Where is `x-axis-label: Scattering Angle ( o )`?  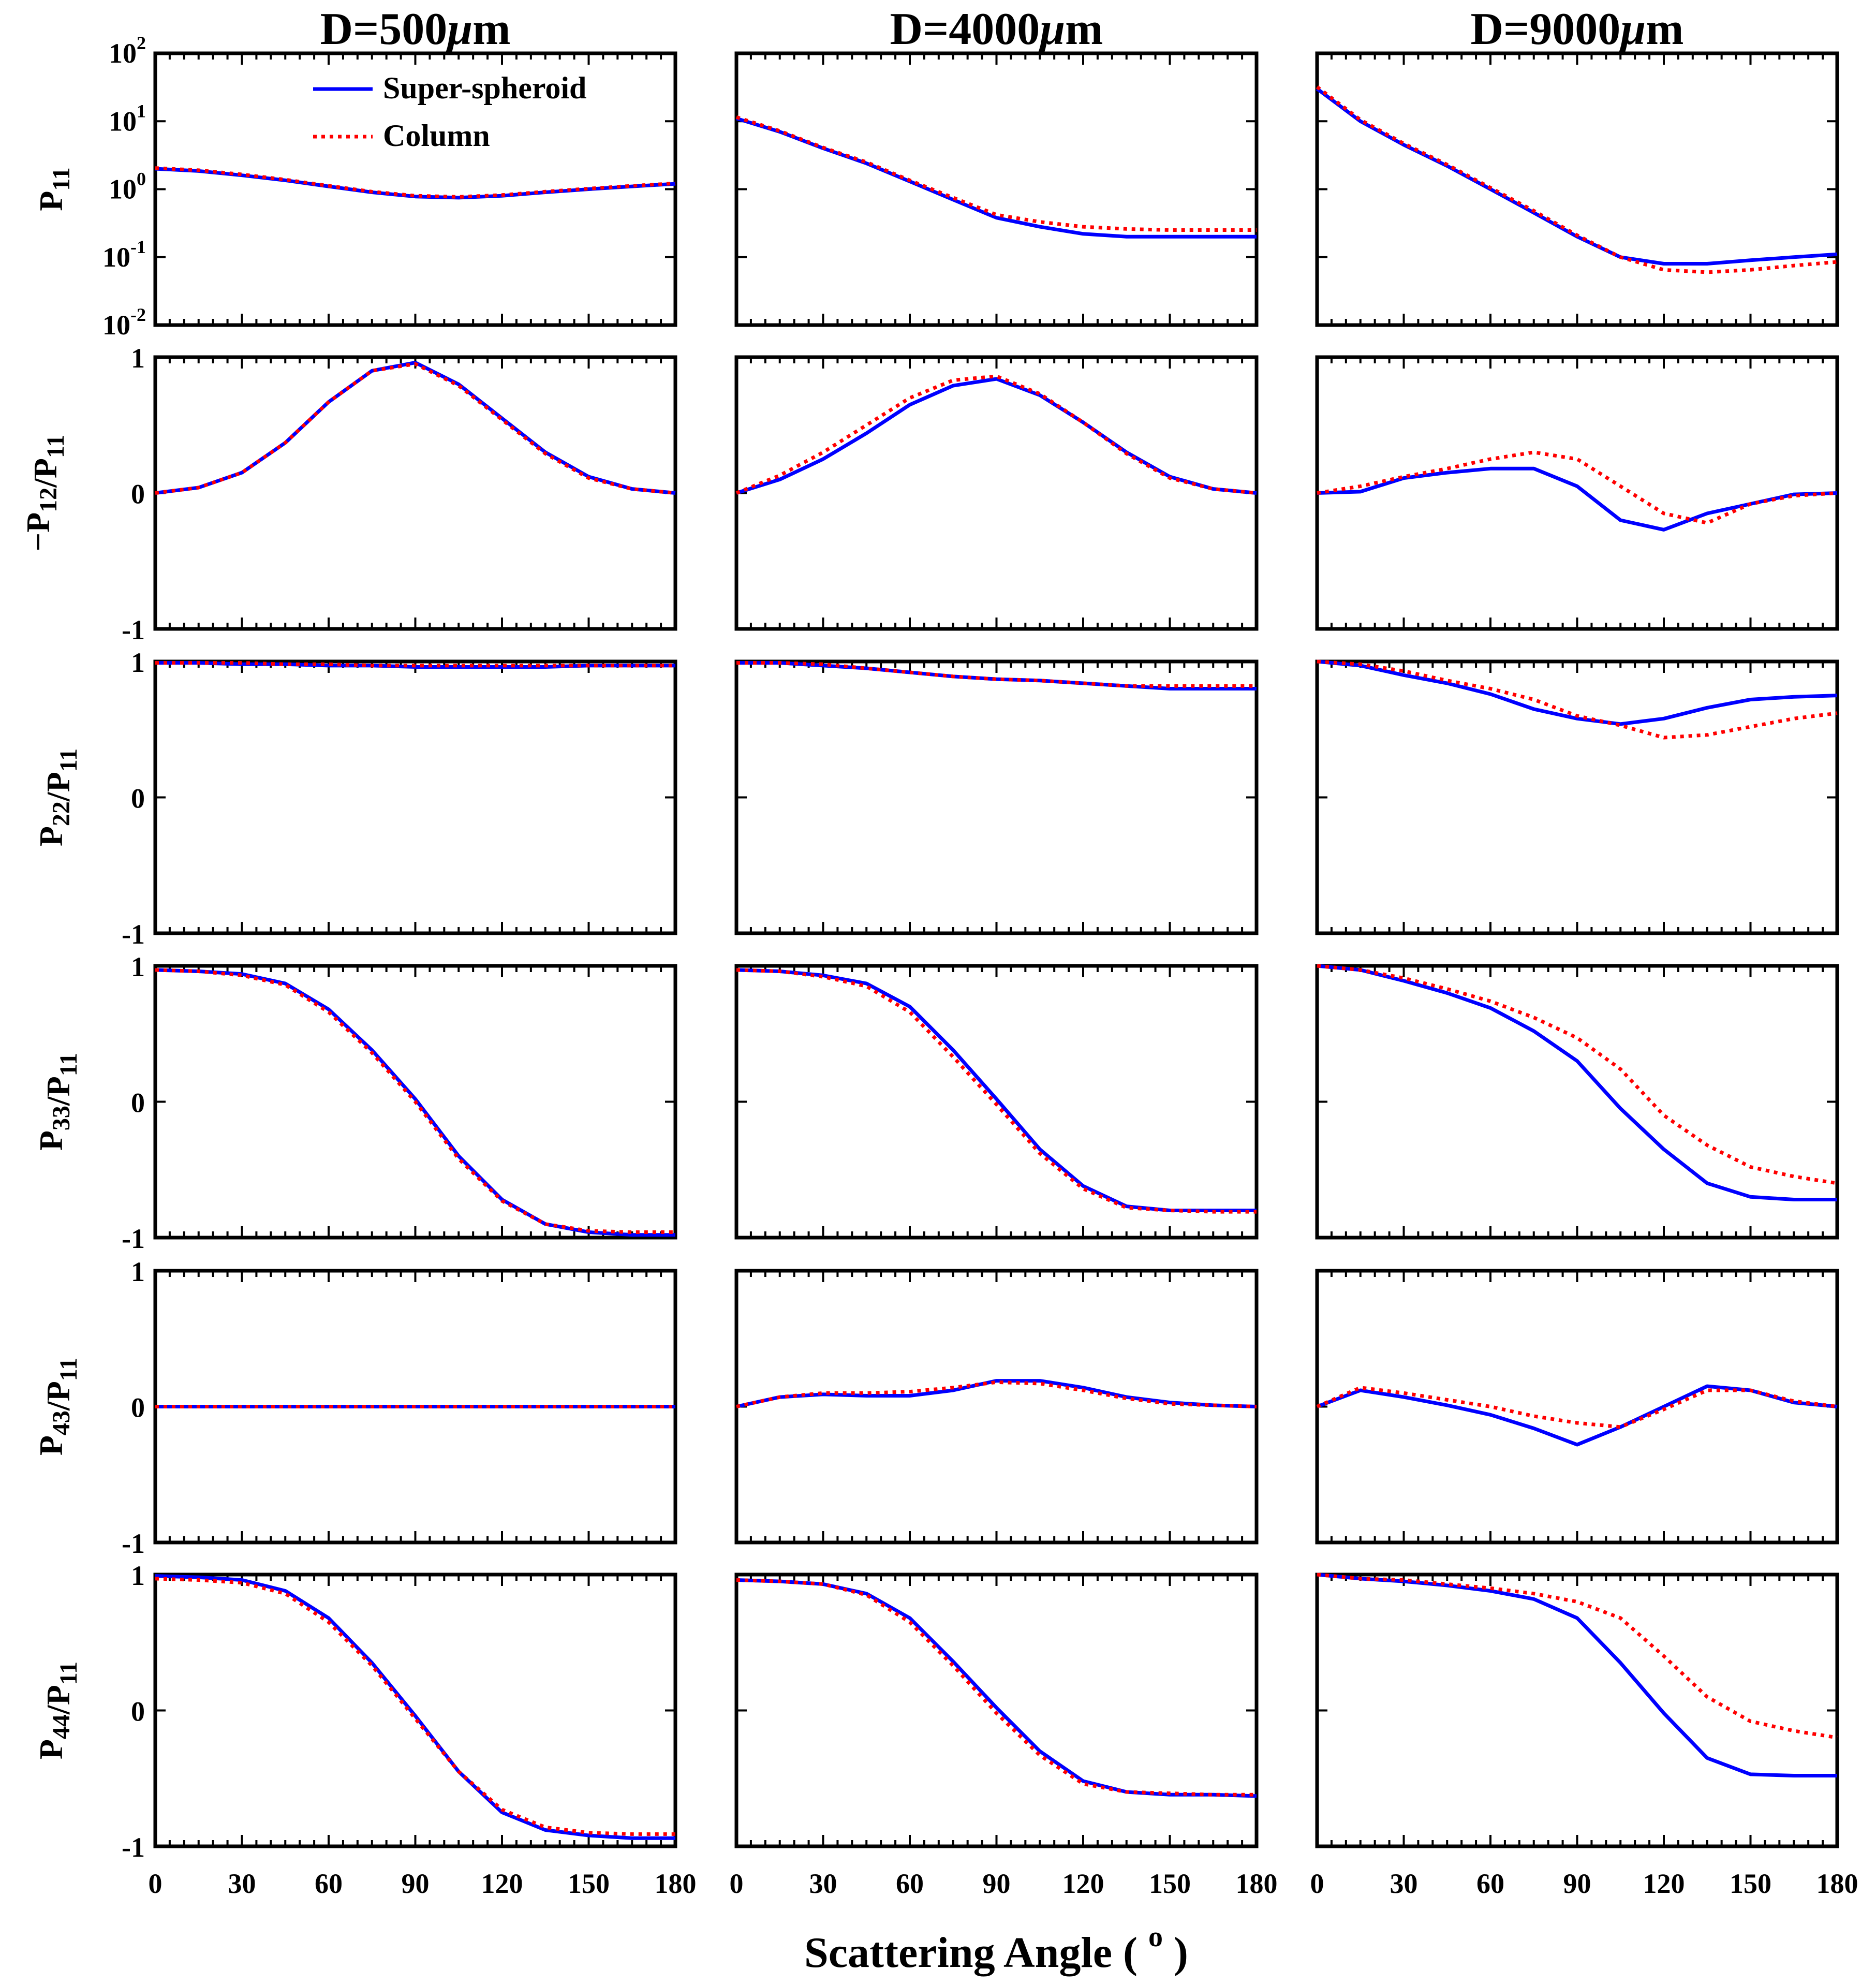 x-axis-label: Scattering Angle ( o ) is located at coordinates (996, 1949).